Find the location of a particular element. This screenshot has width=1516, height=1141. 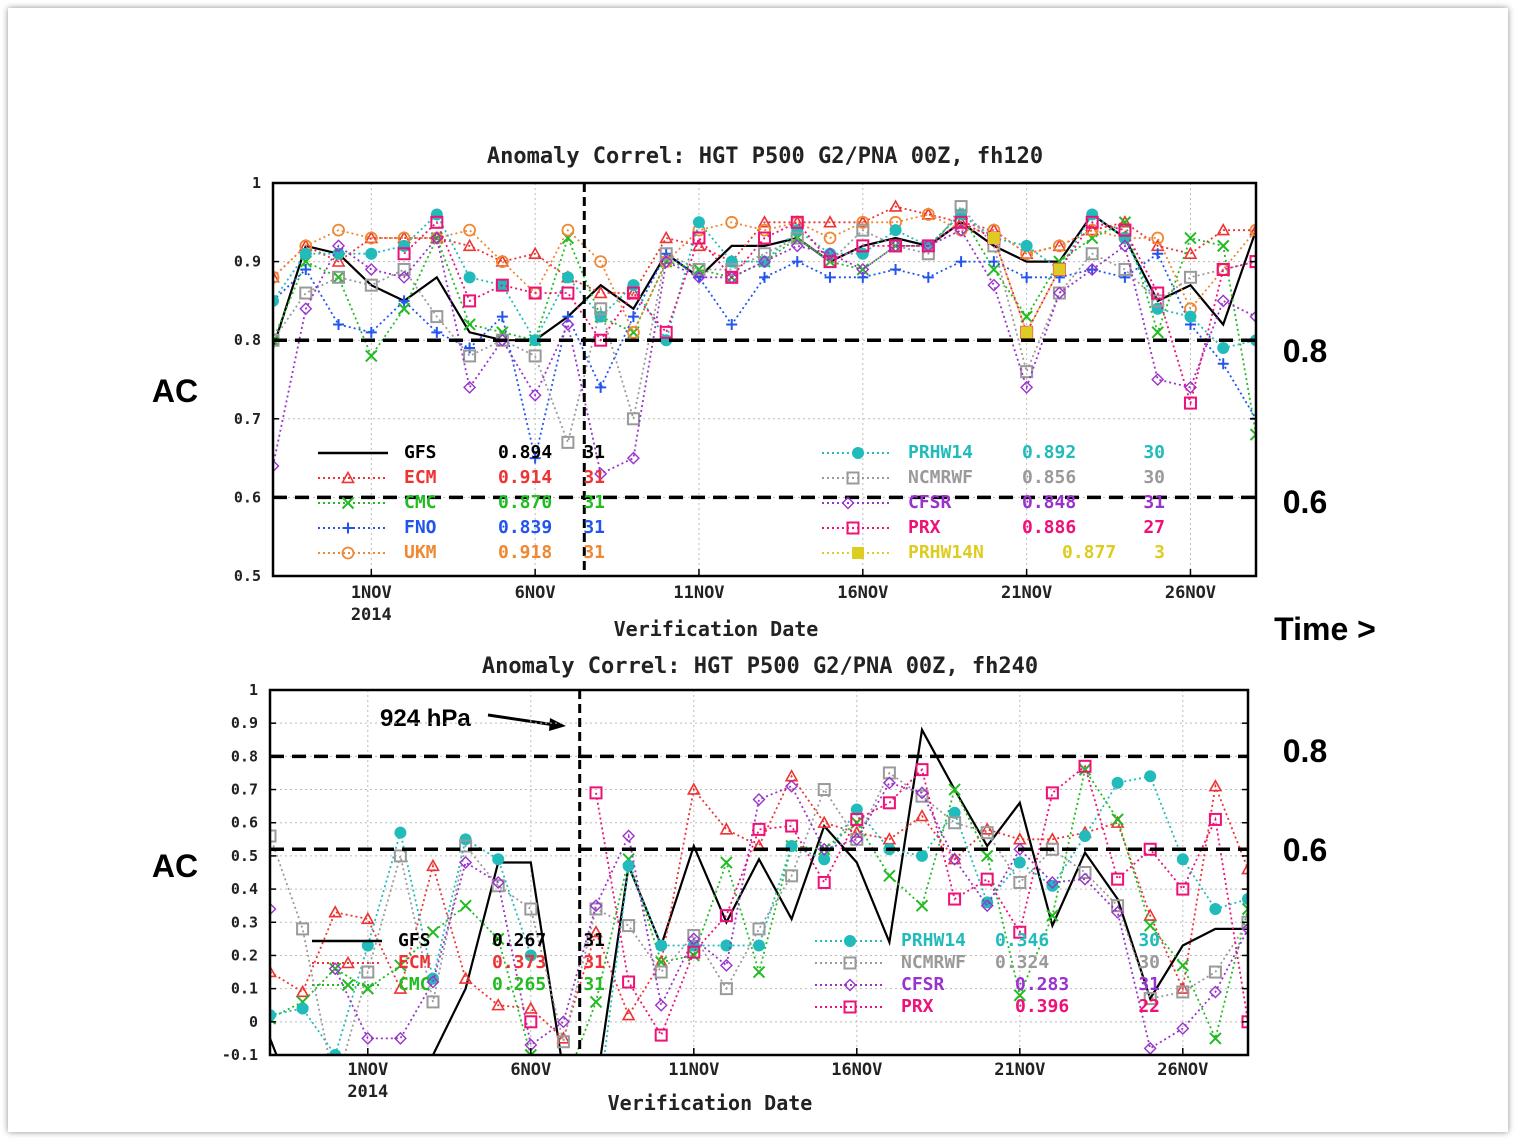

legend-entry-ncmrwf: NCMRWF 0.856 30 is located at coordinates (993, 477).